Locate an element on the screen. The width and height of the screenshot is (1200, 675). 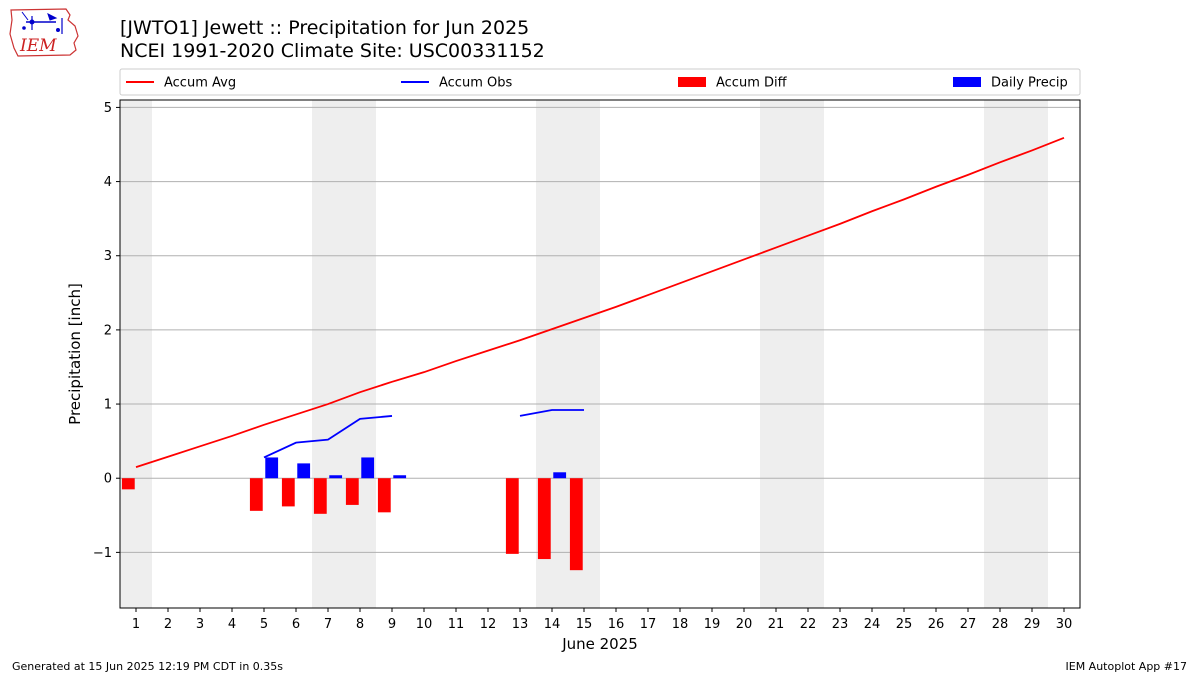
accum-diff-bars is located at coordinates (352, 524).